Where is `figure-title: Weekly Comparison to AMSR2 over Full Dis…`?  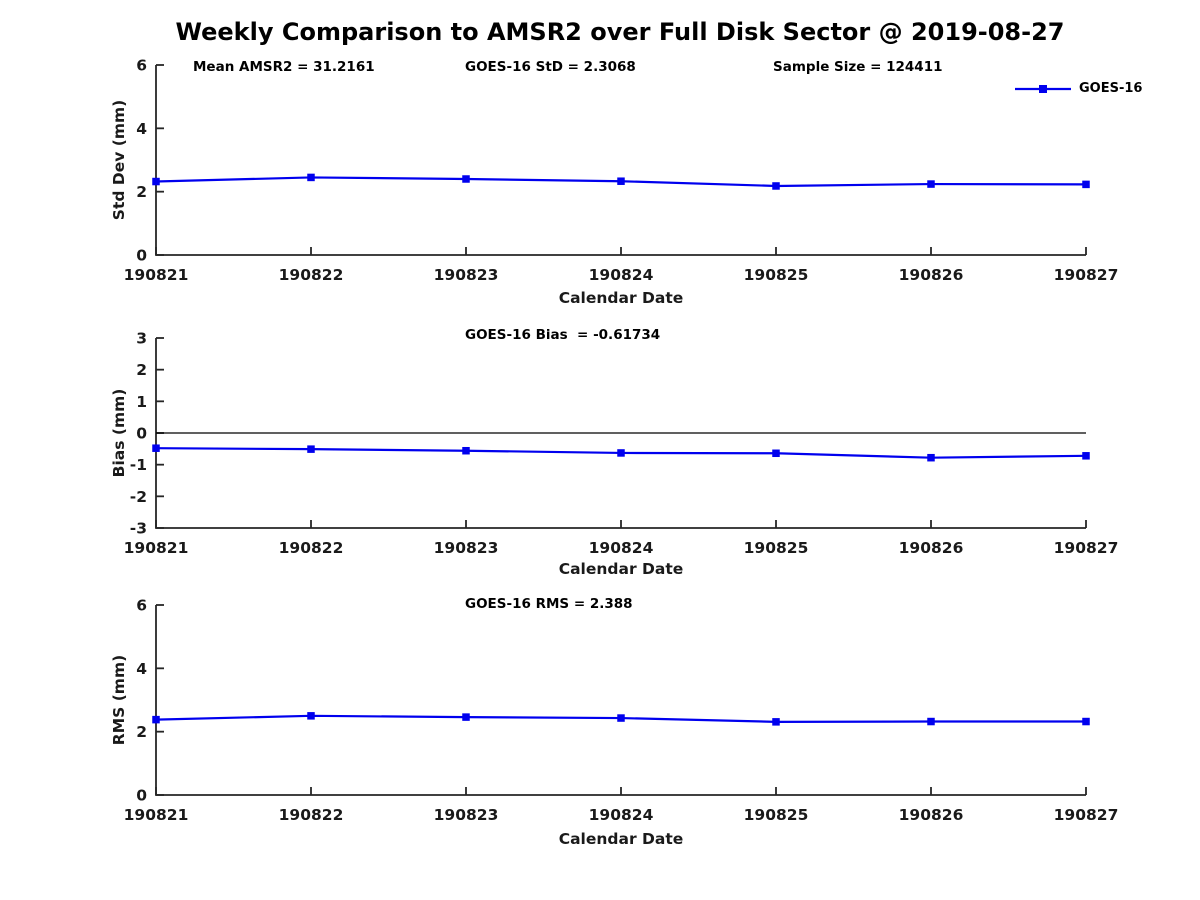 figure-title: Weekly Comparison to AMSR2 over Full Dis… is located at coordinates (620, 32).